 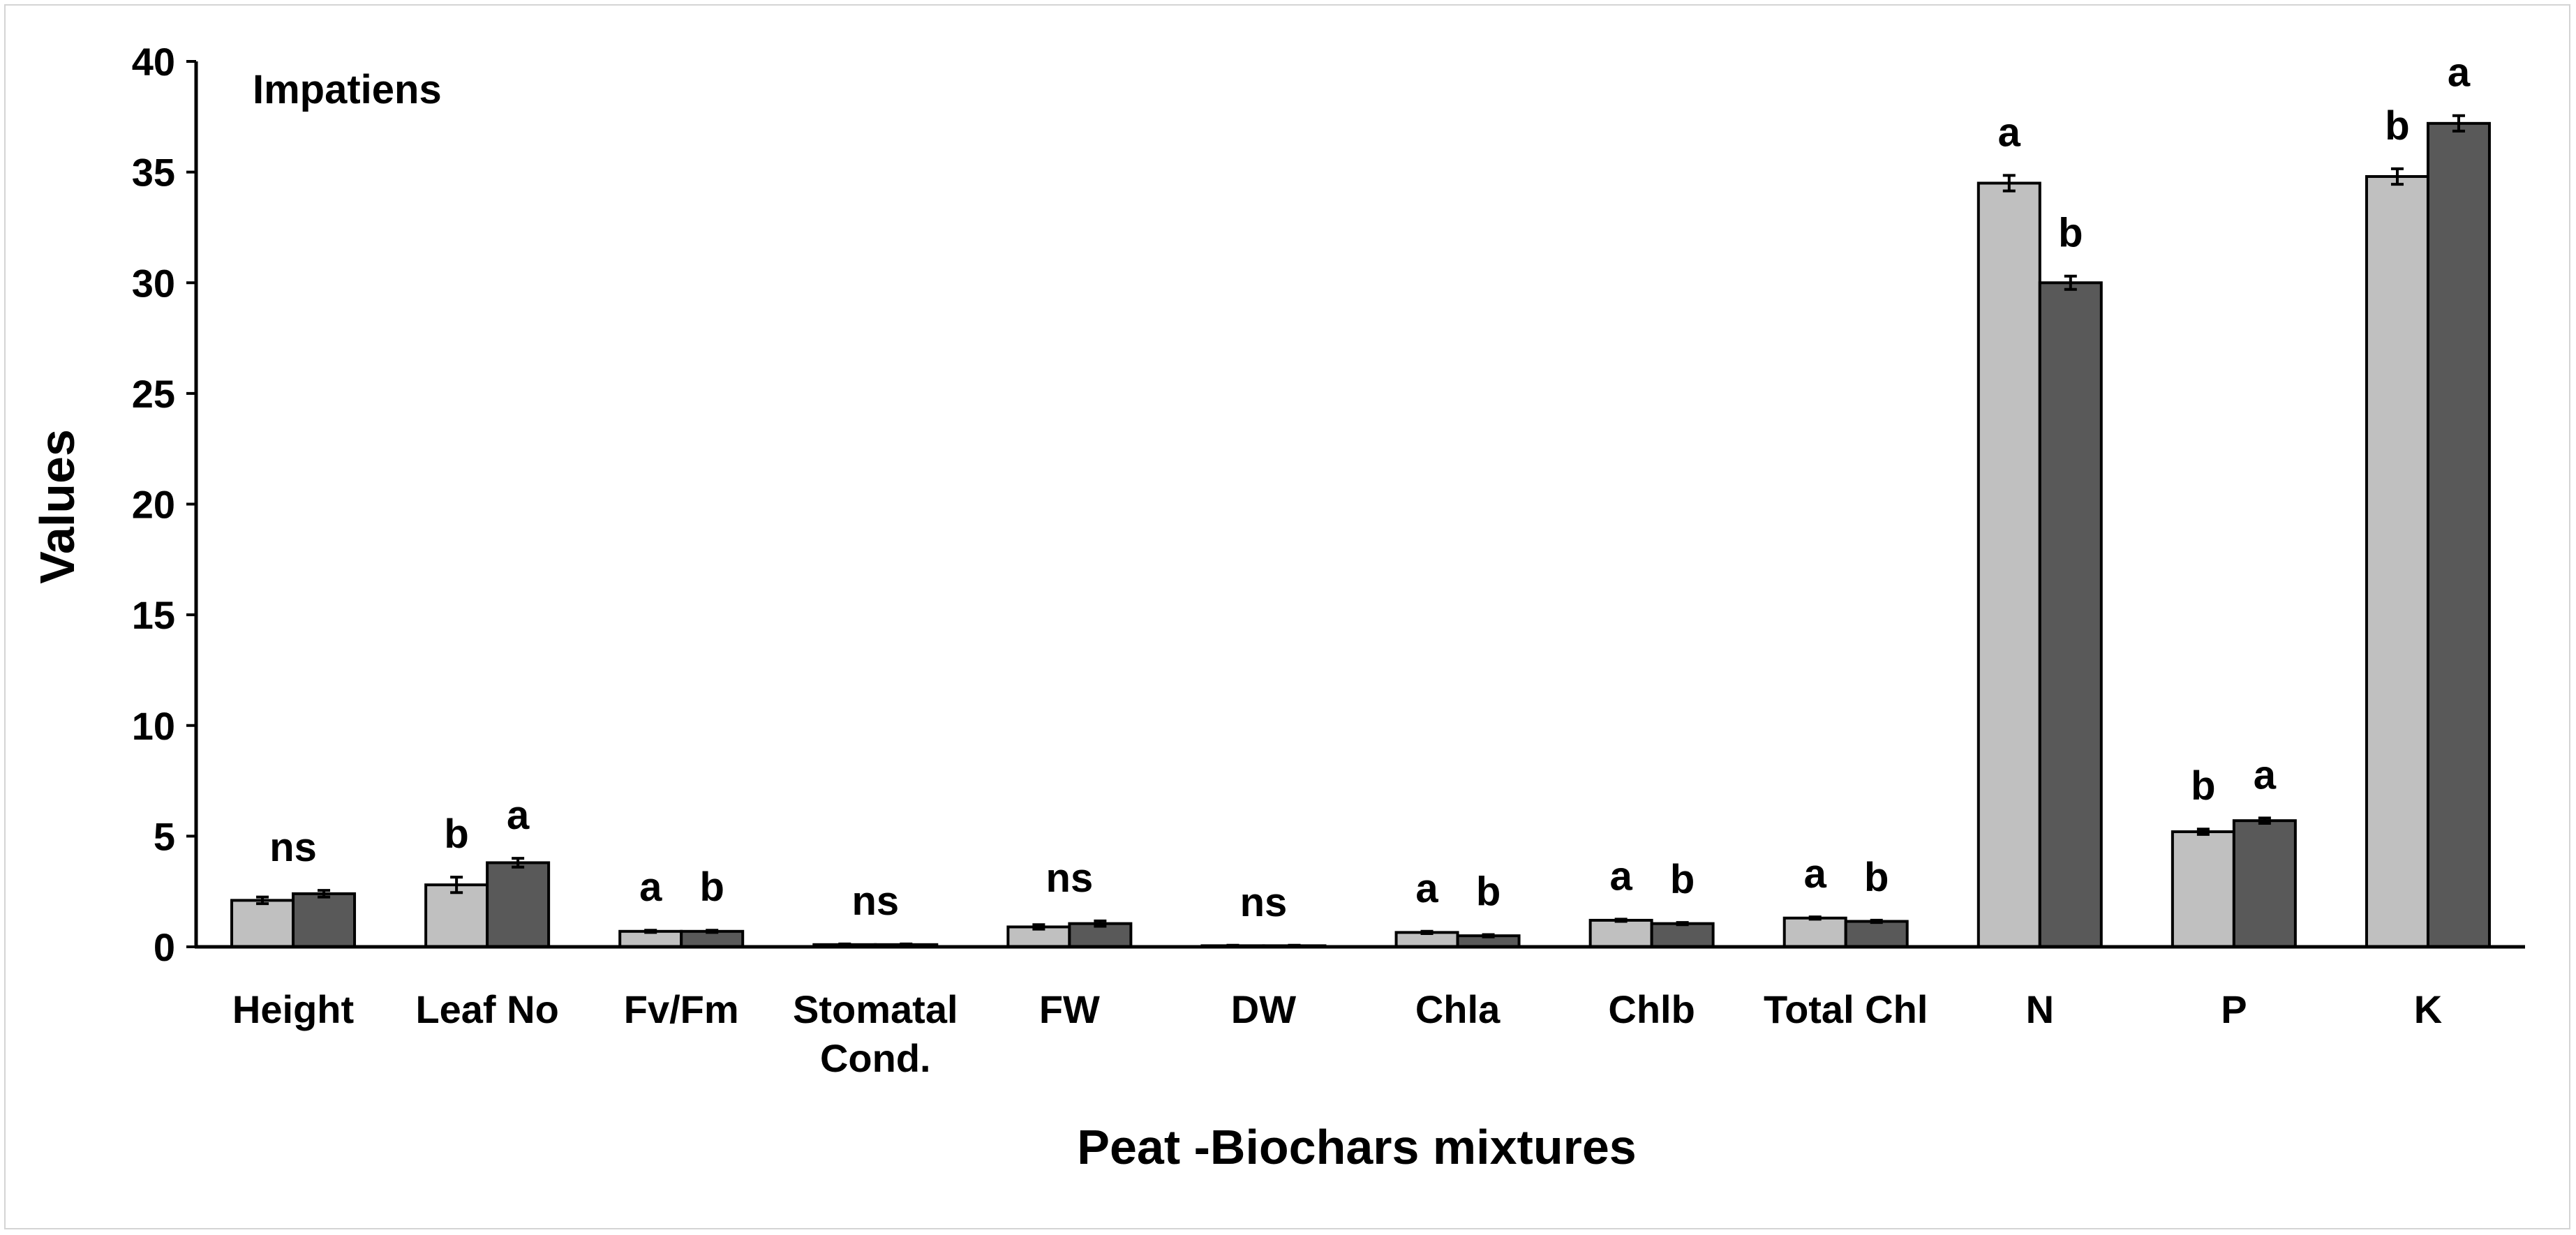 What do you see at coordinates (154, 62) in the screenshot?
I see `y-tick-label: 40` at bounding box center [154, 62].